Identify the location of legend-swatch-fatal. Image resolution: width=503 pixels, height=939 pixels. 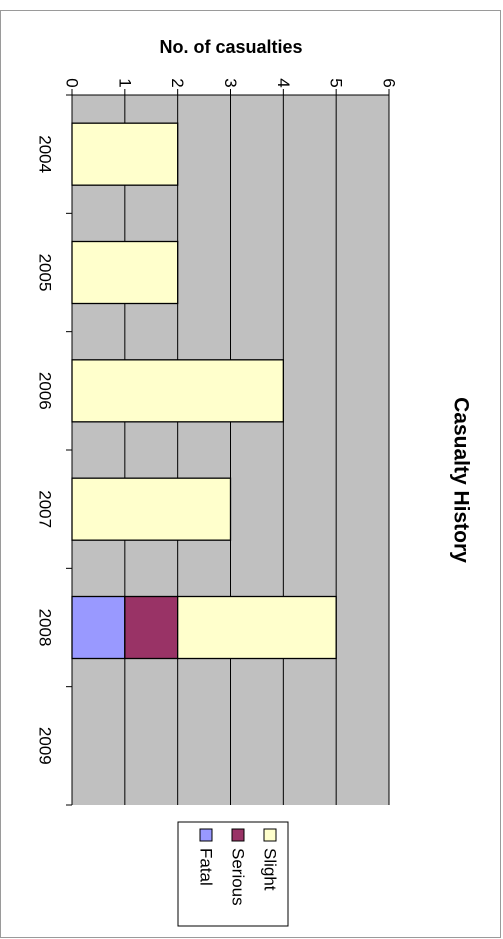
(206, 835).